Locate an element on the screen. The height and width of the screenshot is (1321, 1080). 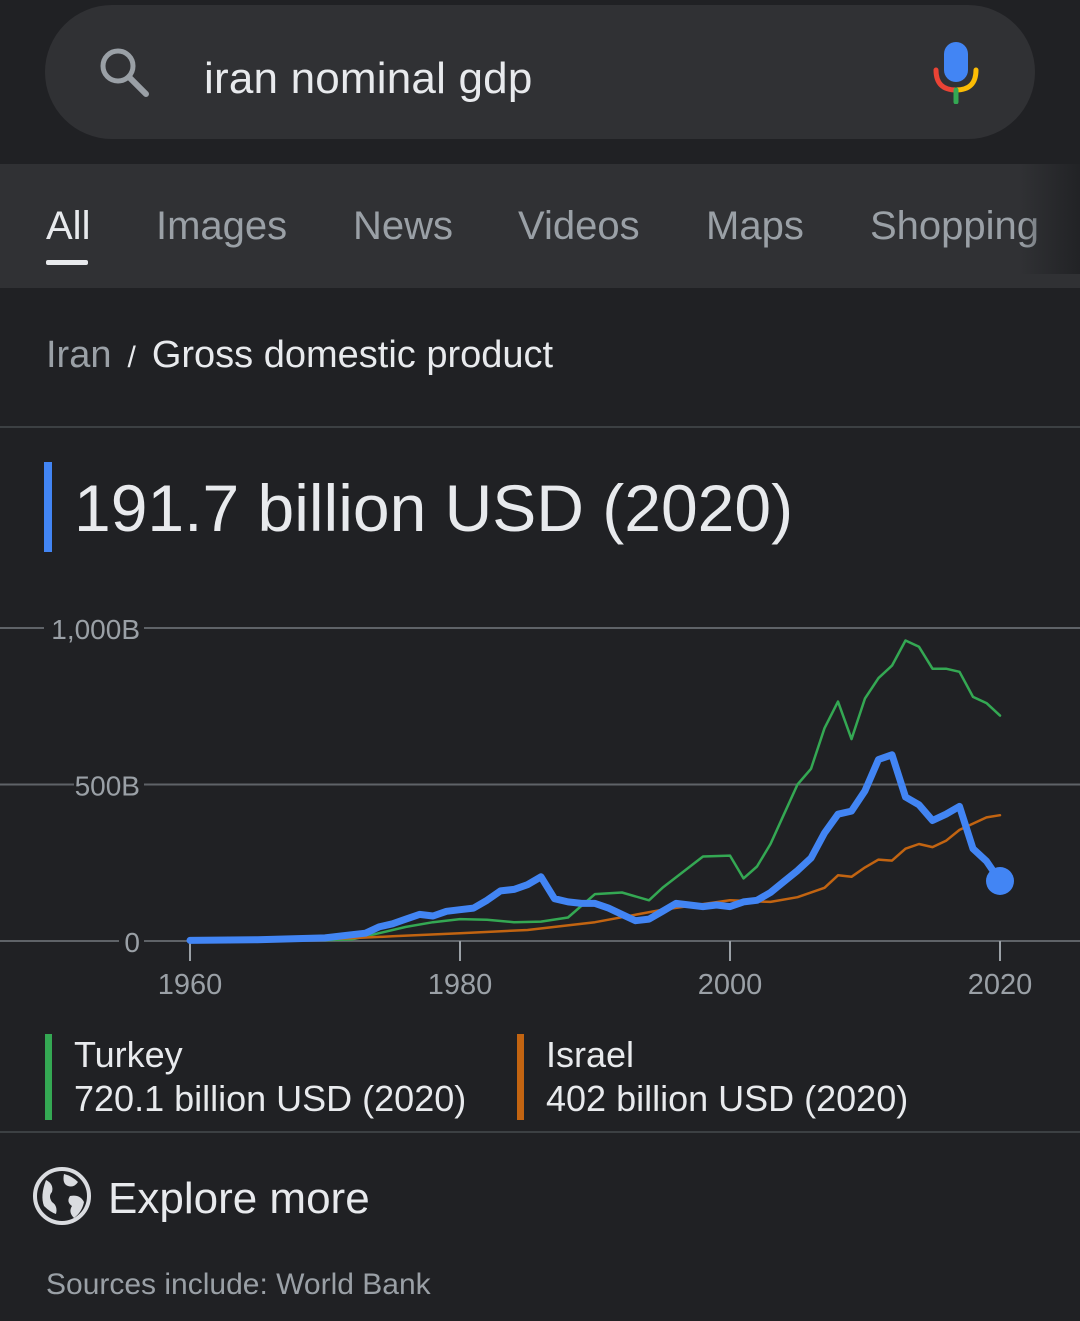
search-tabs: All Images News Videos Maps Shopping is located at coordinates (540, 226).